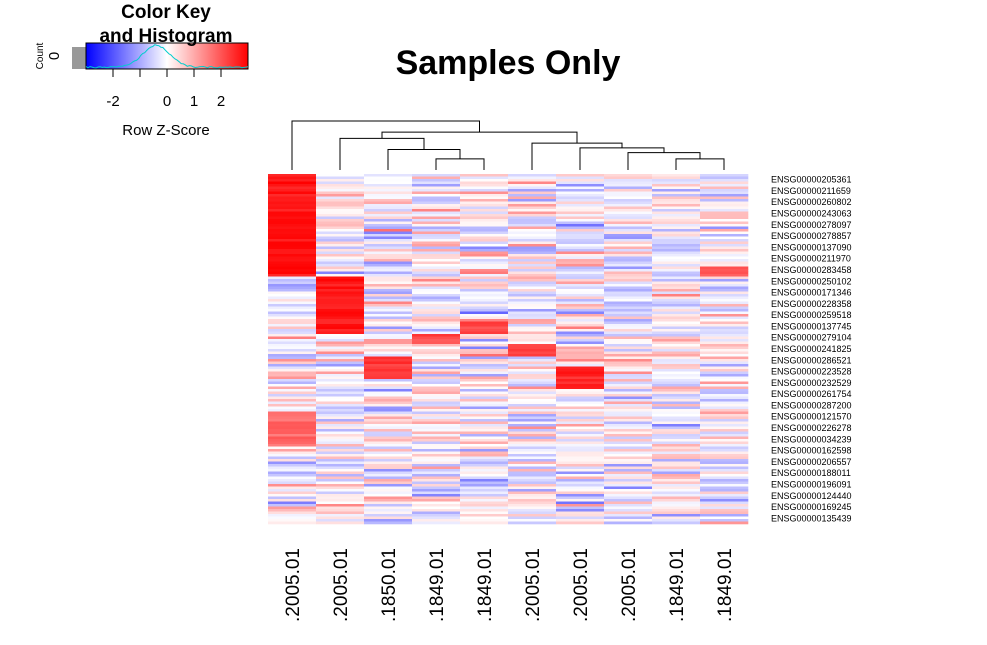 The height and width of the screenshot is (645, 987). What do you see at coordinates (40, 55) in the screenshot?
I see `color-key-ylabel: Count` at bounding box center [40, 55].